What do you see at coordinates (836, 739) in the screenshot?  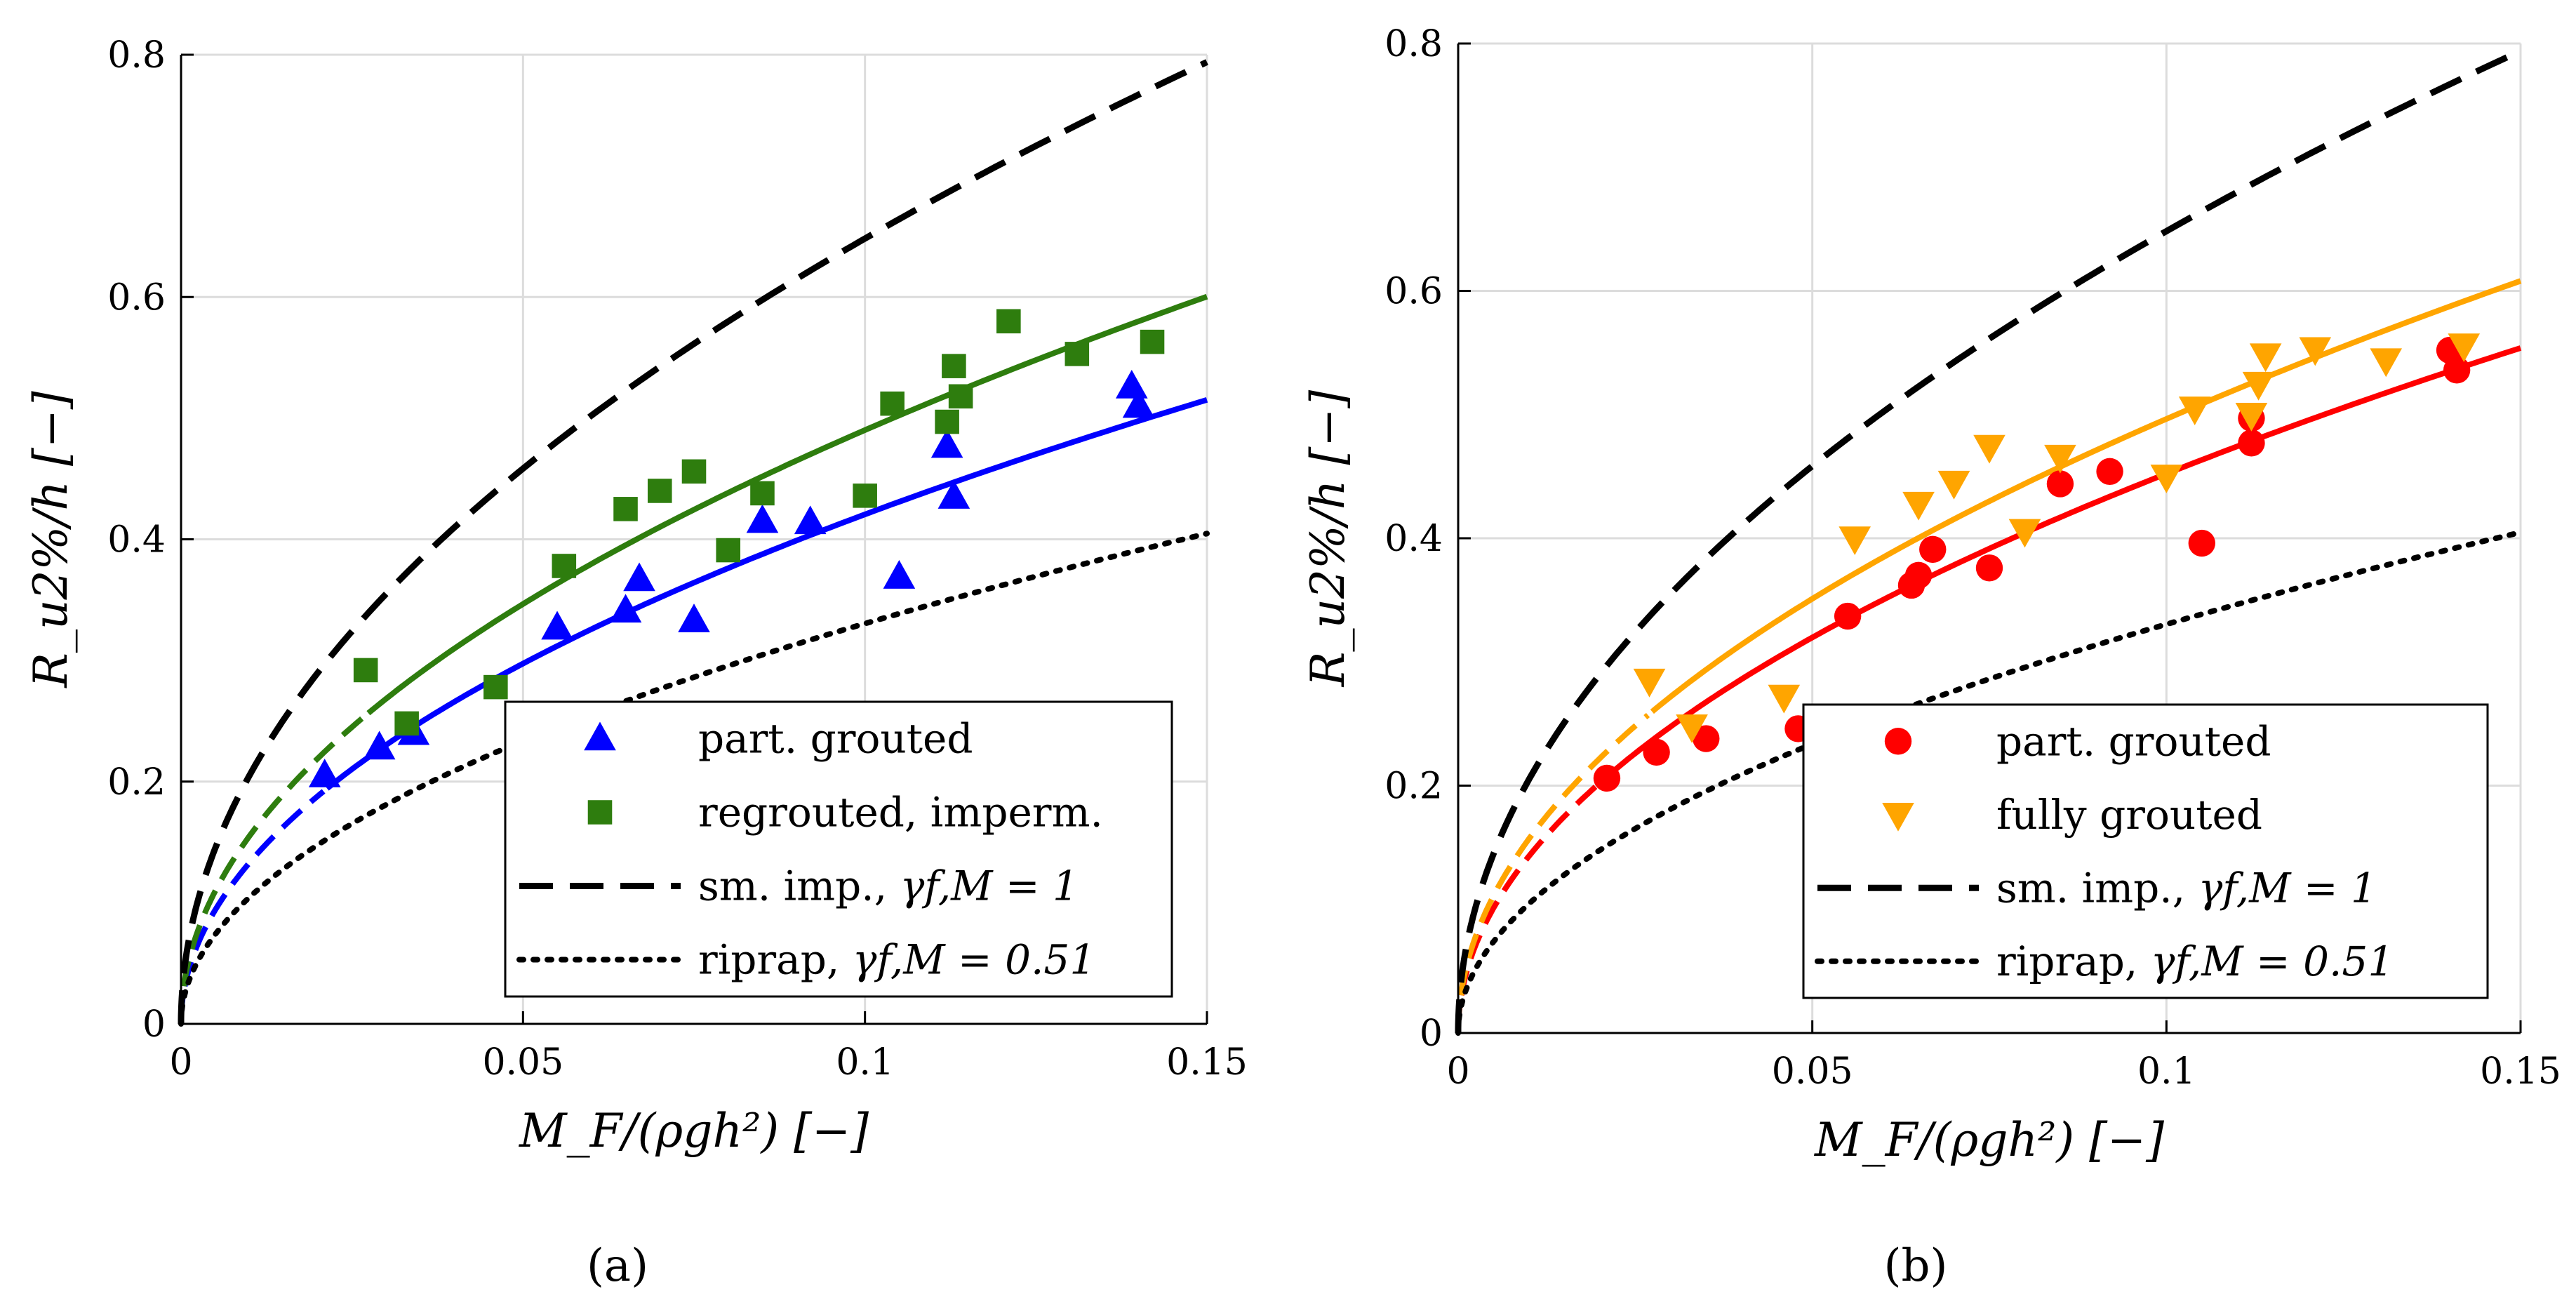 I see `legend-label: part. grouted` at bounding box center [836, 739].